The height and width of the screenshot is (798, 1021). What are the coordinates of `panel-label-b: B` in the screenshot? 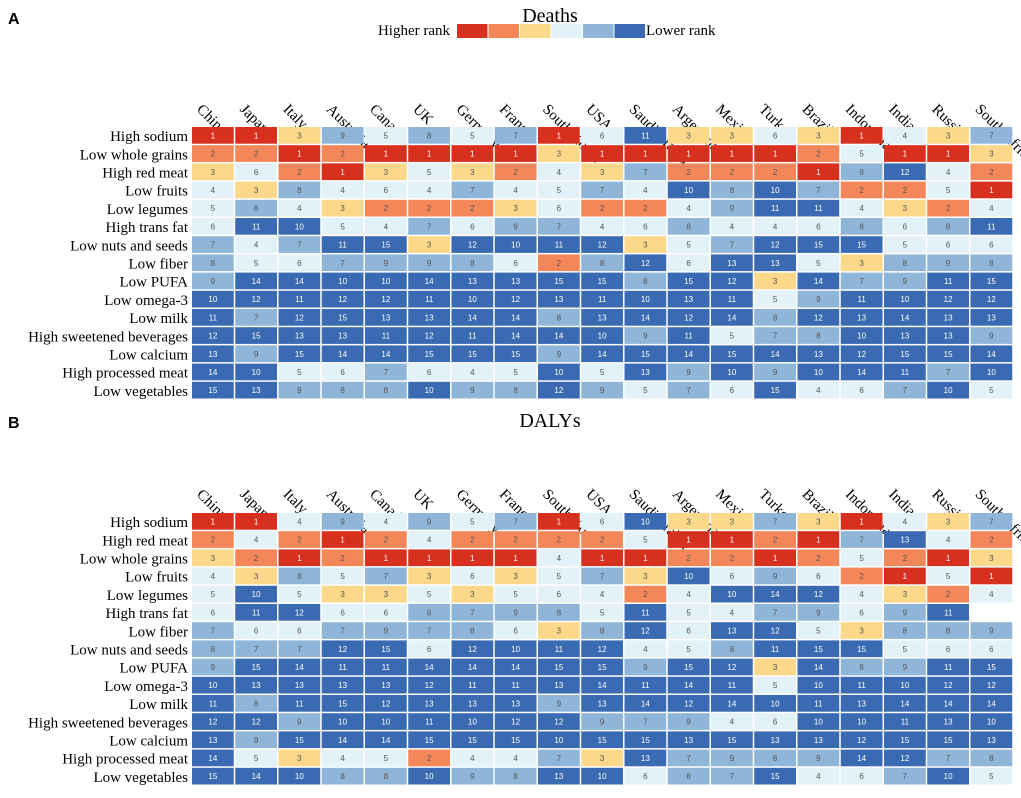 It's located at (14, 423).